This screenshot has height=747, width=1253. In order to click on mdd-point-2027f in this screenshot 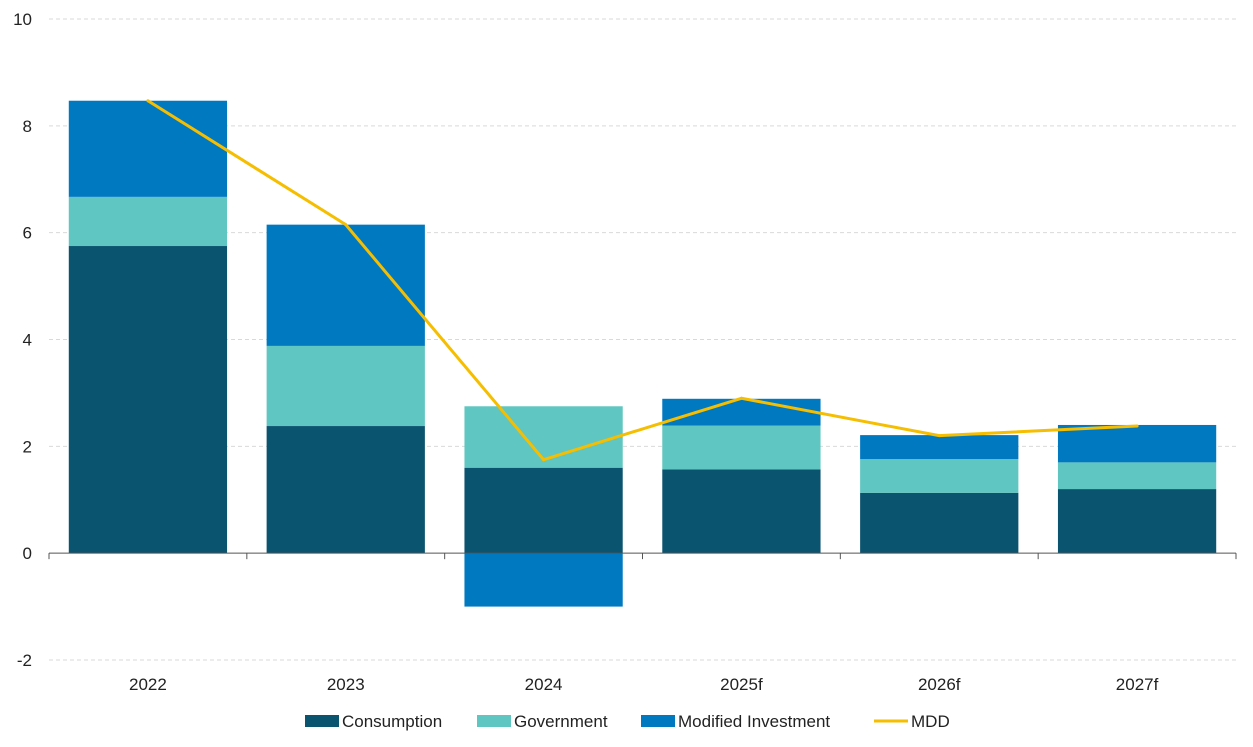, I will do `click(1137, 426)`.